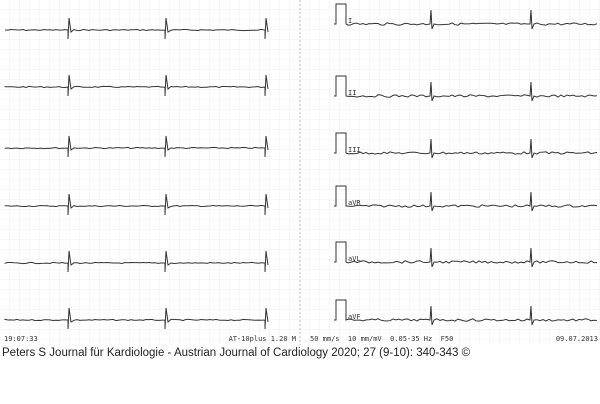  What do you see at coordinates (354, 259) in the screenshot?
I see `lead-label: aVL` at bounding box center [354, 259].